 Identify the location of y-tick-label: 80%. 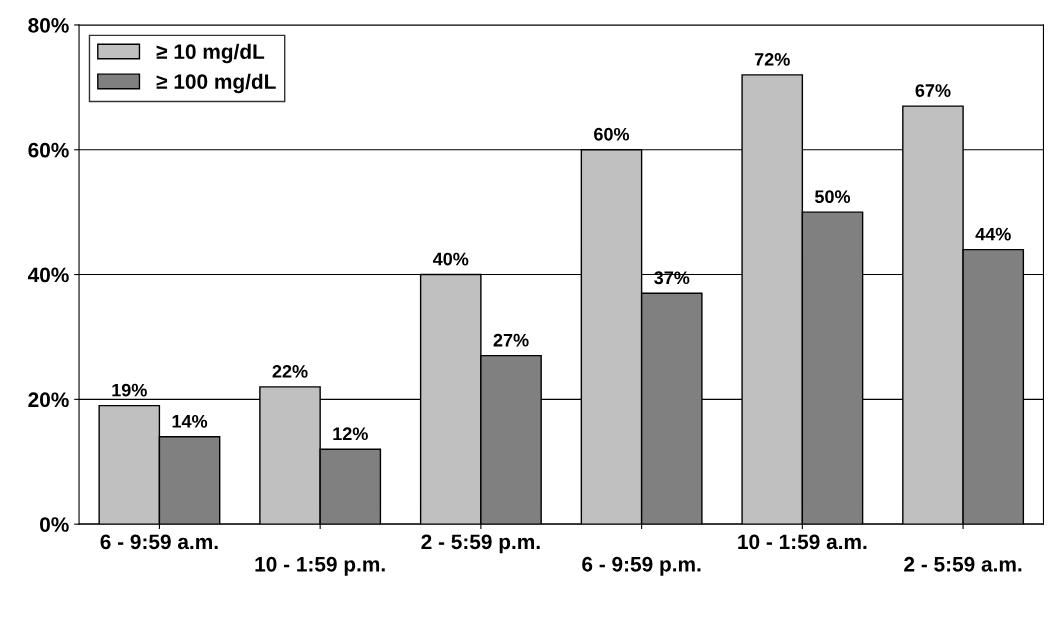
(48, 25).